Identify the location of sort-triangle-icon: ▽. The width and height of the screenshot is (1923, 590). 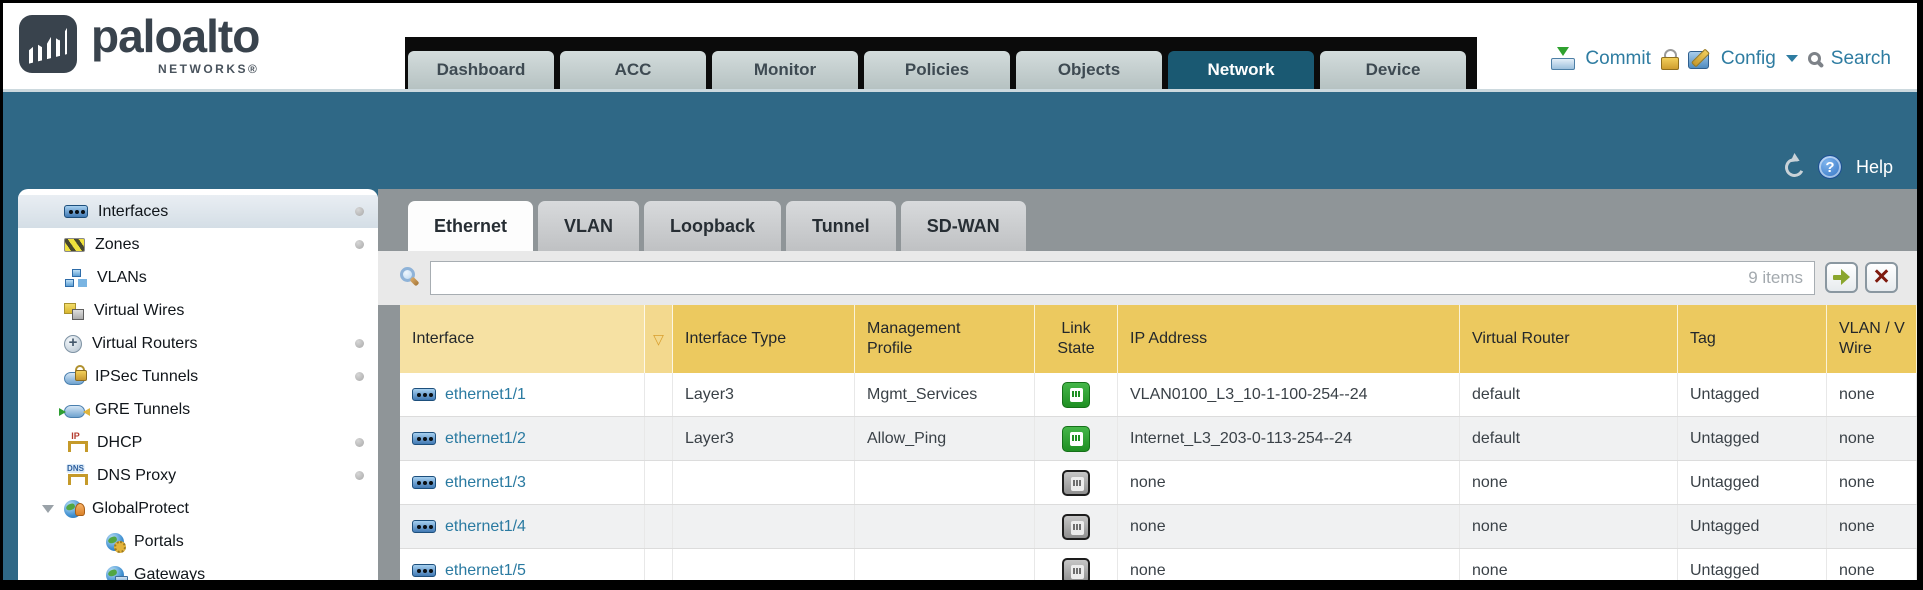
(658, 338).